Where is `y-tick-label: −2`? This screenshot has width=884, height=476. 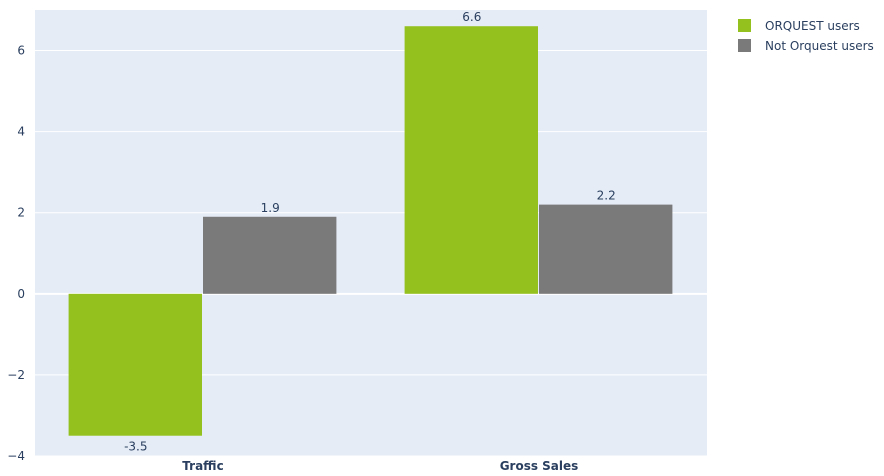
y-tick-label: −2 is located at coordinates (16, 375).